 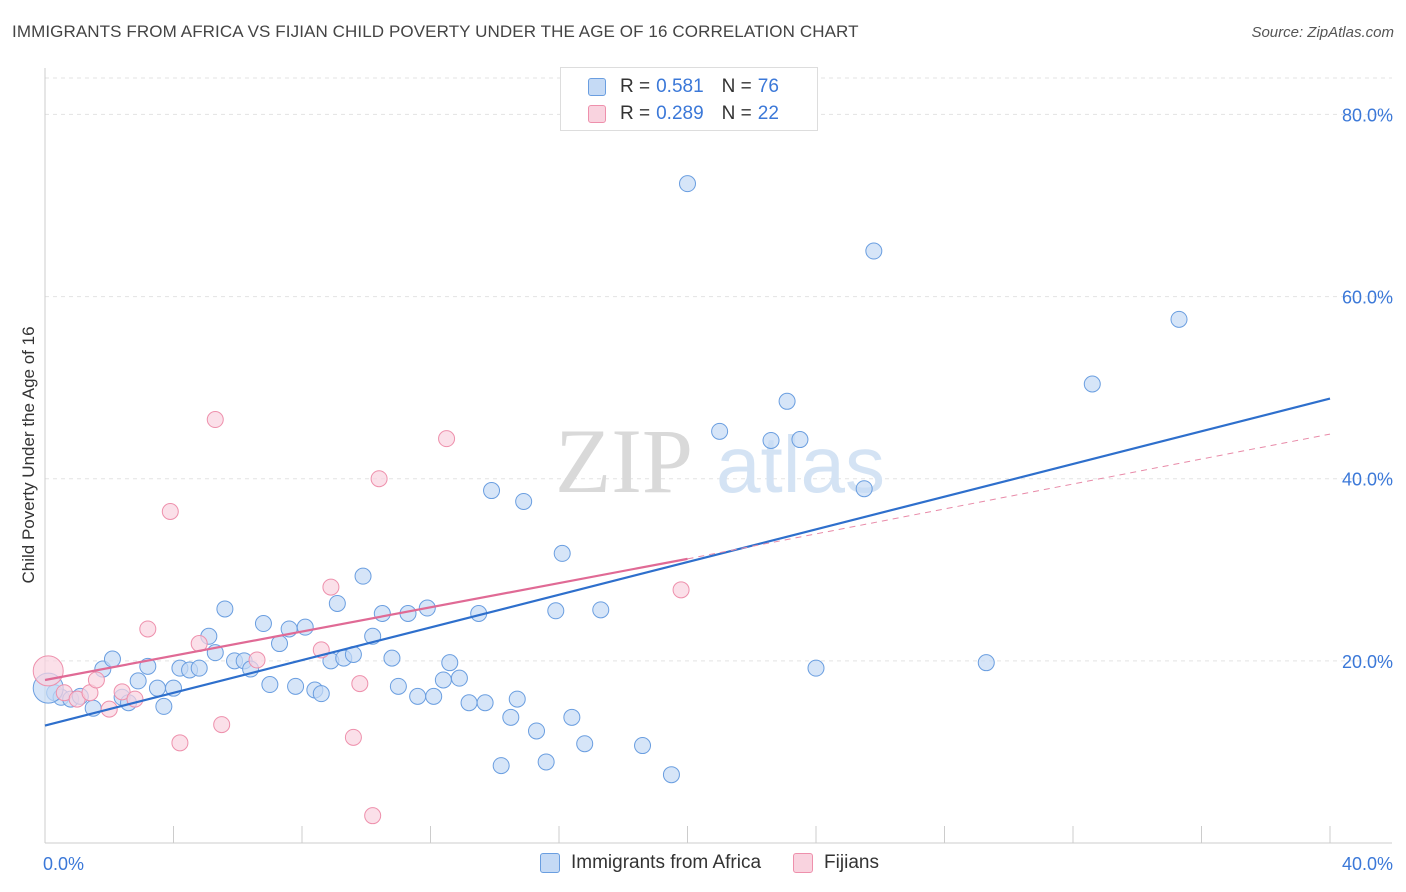 I want to click on y-tick-label: 80.0%, so click(x=1367, y=115).